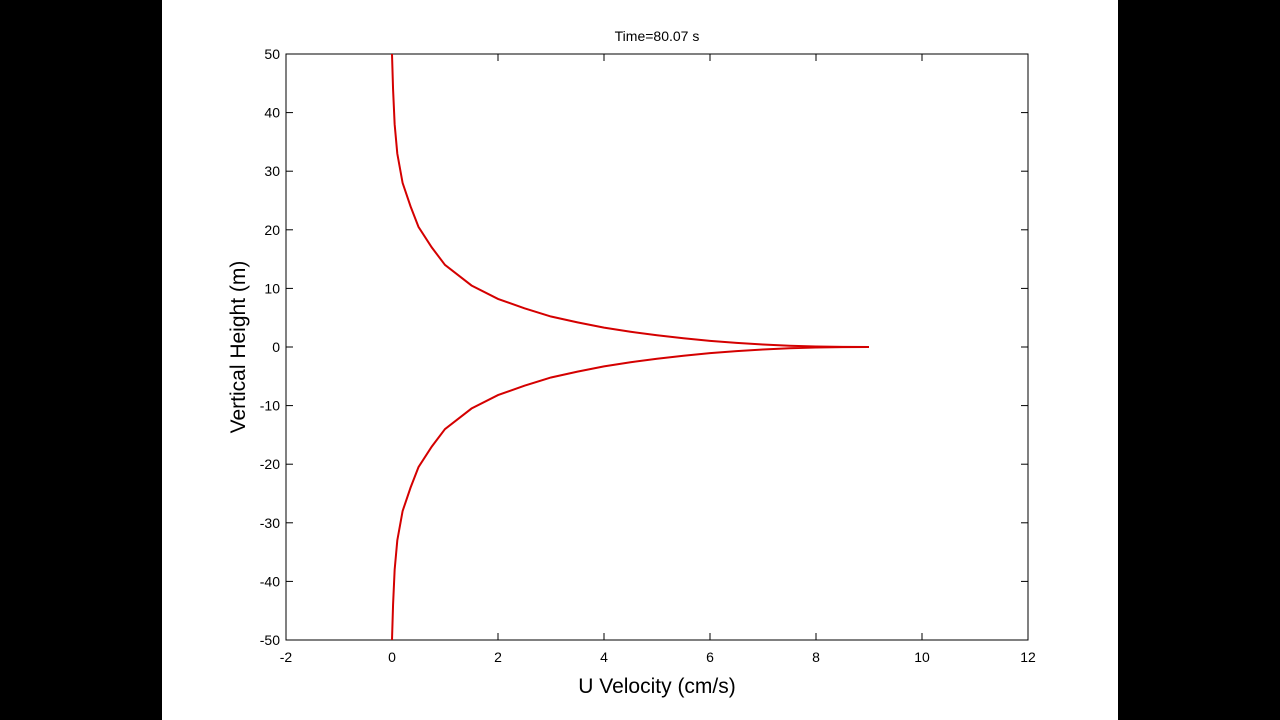 This screenshot has width=1280, height=720. Describe the element at coordinates (1028, 657) in the screenshot. I see `x-tick-label: 12` at that location.